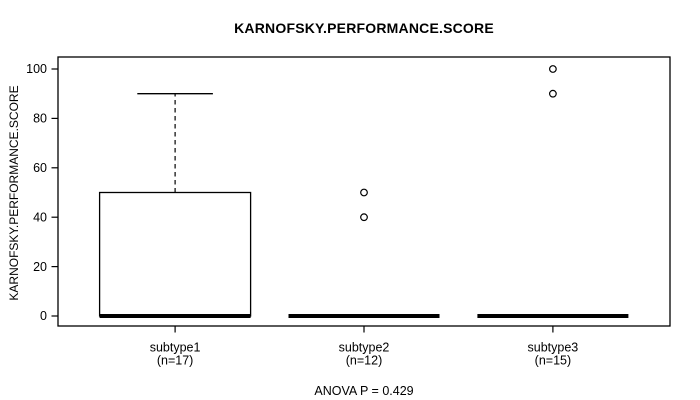  Describe the element at coordinates (40, 119) in the screenshot. I see `y-tick-label: 80` at that location.